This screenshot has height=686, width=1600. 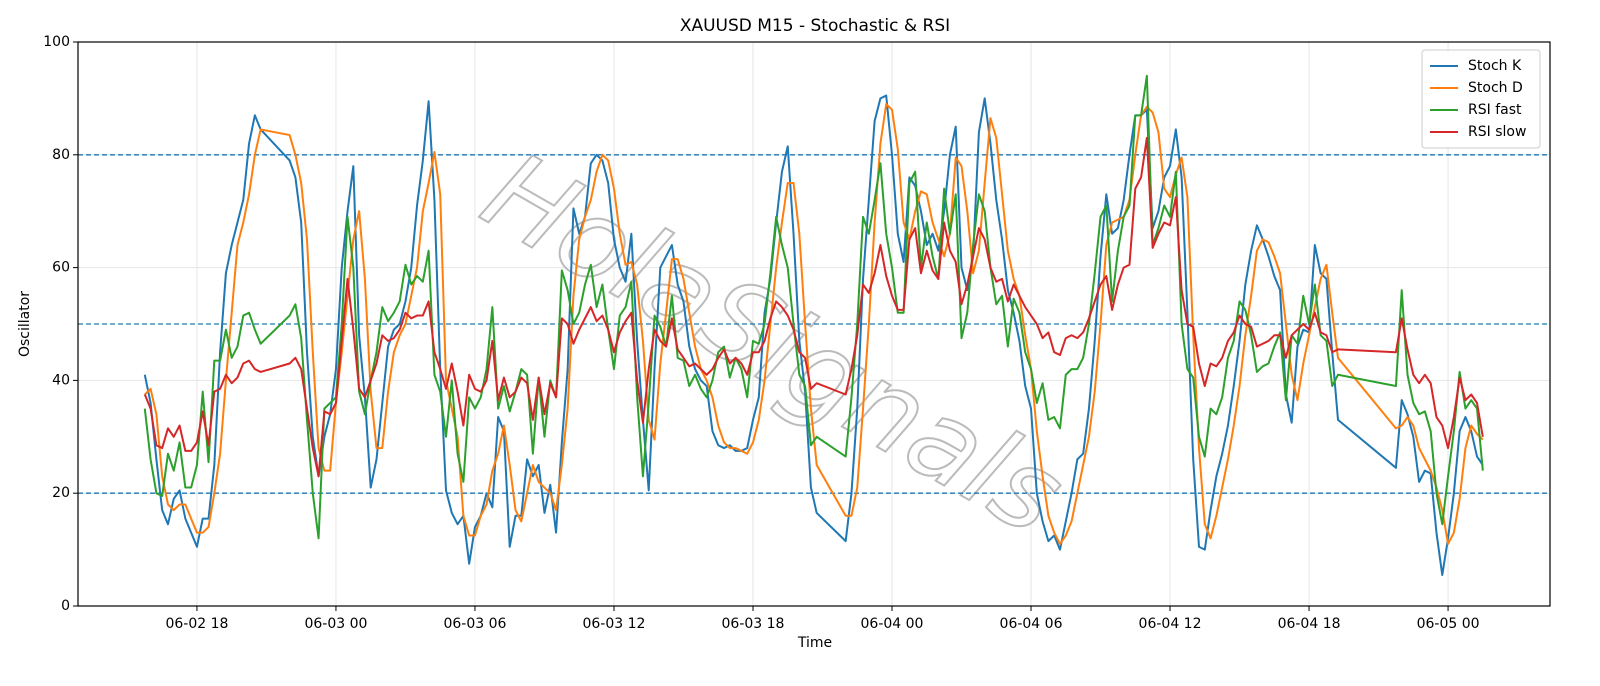 What do you see at coordinates (61, 380) in the screenshot?
I see `y-tick-label: 40` at bounding box center [61, 380].